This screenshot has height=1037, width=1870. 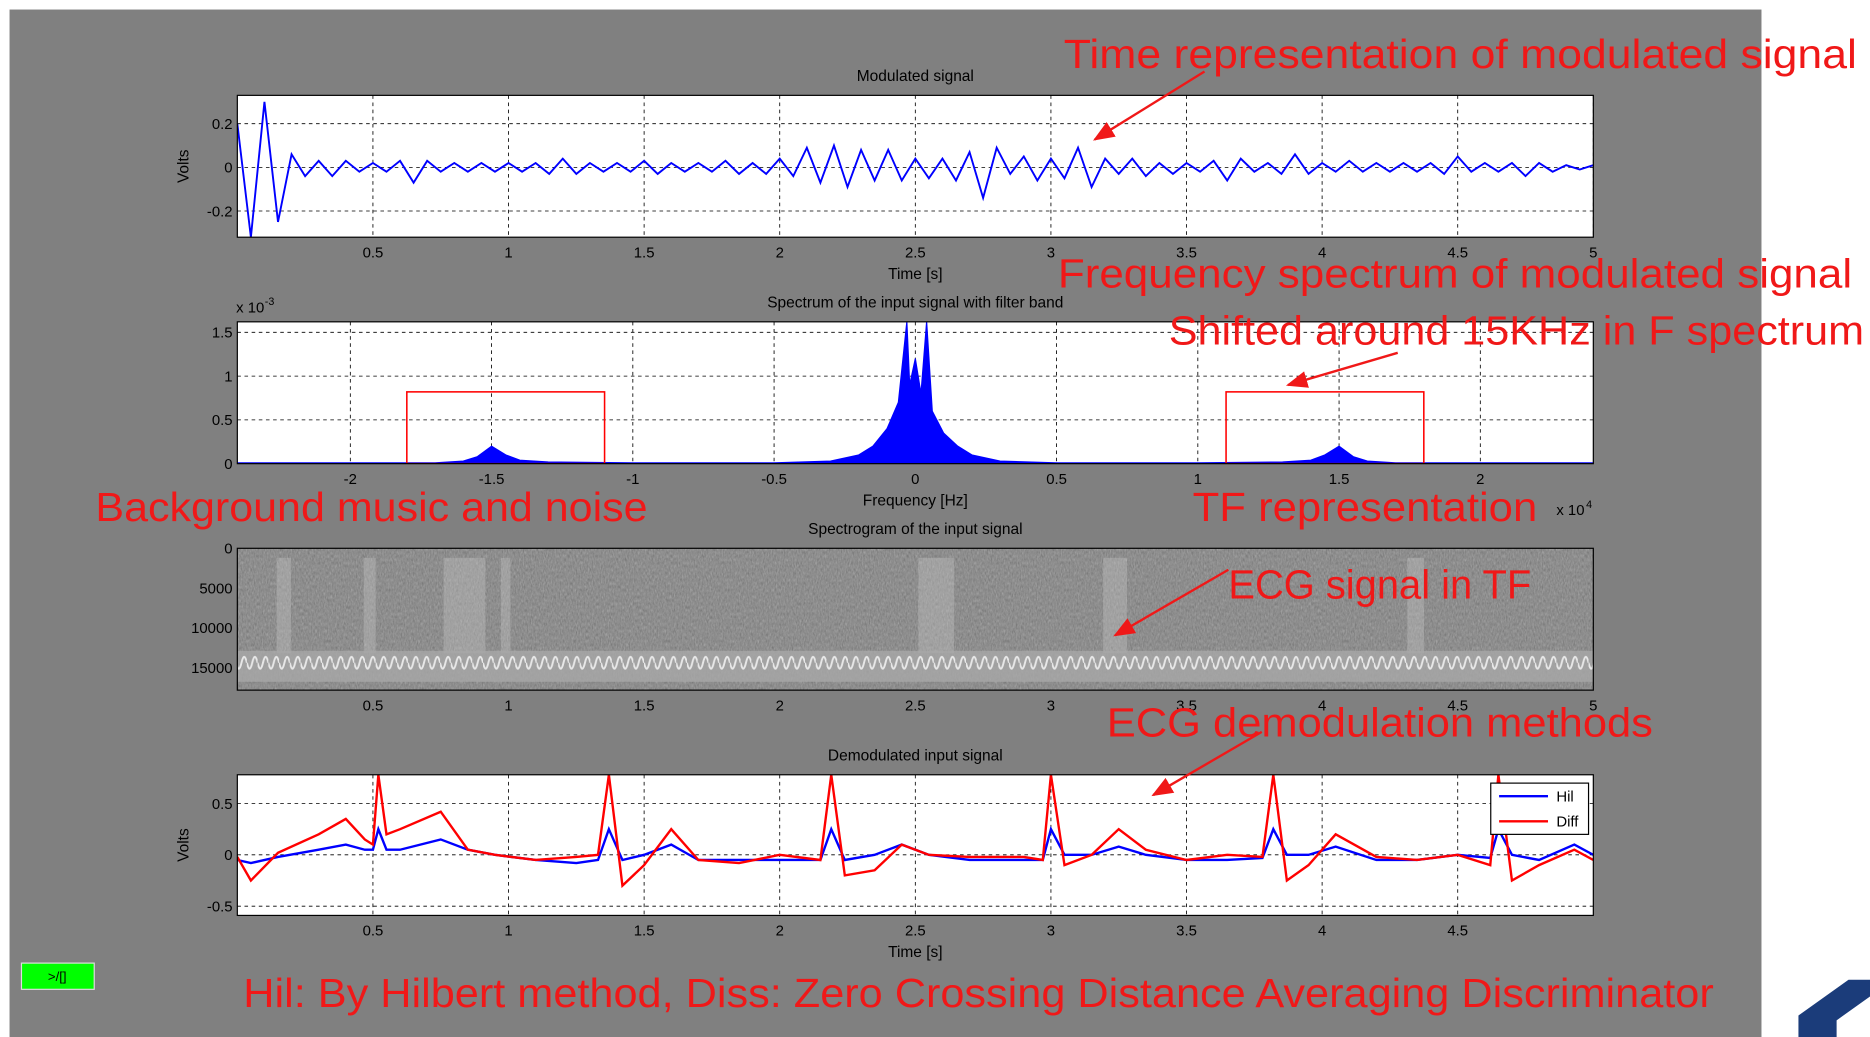 What do you see at coordinates (1365, 507) in the screenshot?
I see `annotation: TF representation` at bounding box center [1365, 507].